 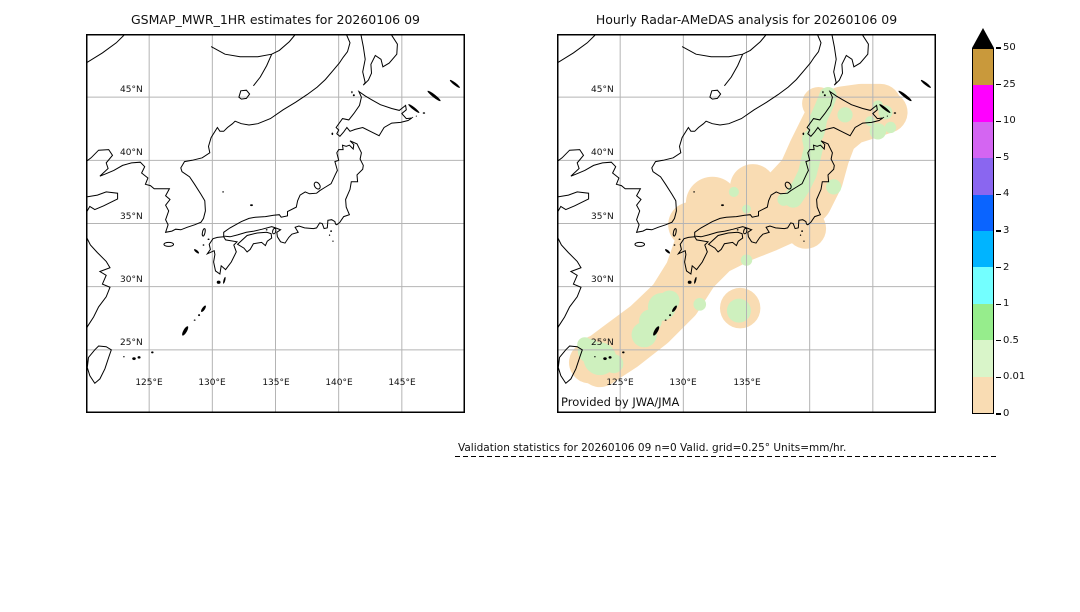 What do you see at coordinates (374, 113) in the screenshot?
I see `coastline-hokkaido` at bounding box center [374, 113].